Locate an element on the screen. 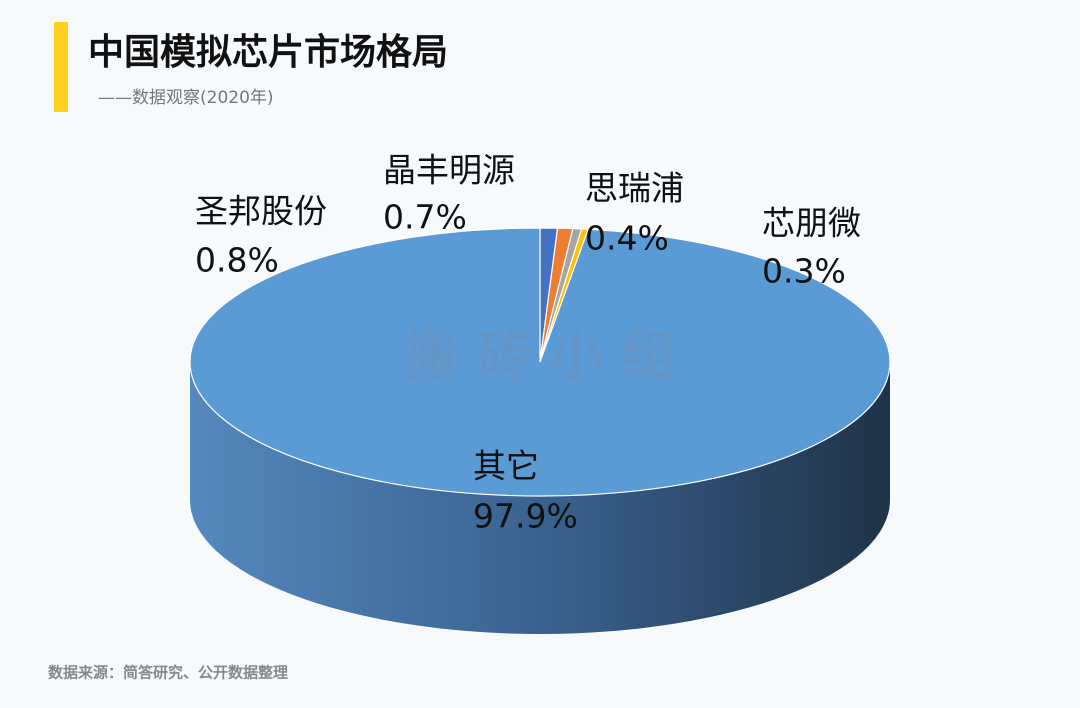 The image size is (1080, 708). value-label: 0.7% is located at coordinates (425, 217).